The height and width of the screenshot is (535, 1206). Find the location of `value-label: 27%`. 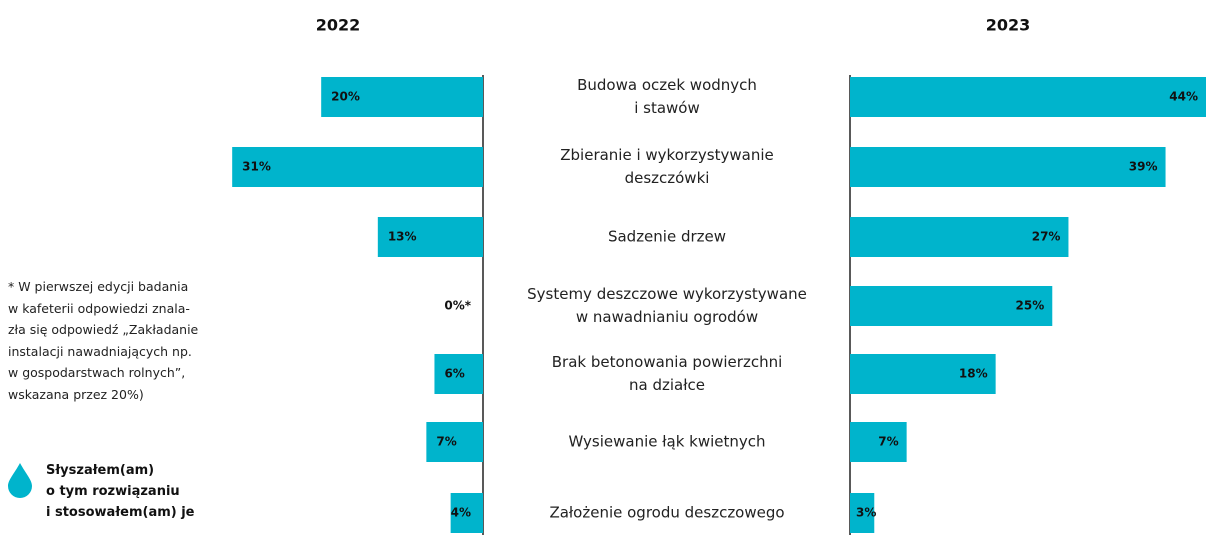

value-label: 27% is located at coordinates (1046, 237).